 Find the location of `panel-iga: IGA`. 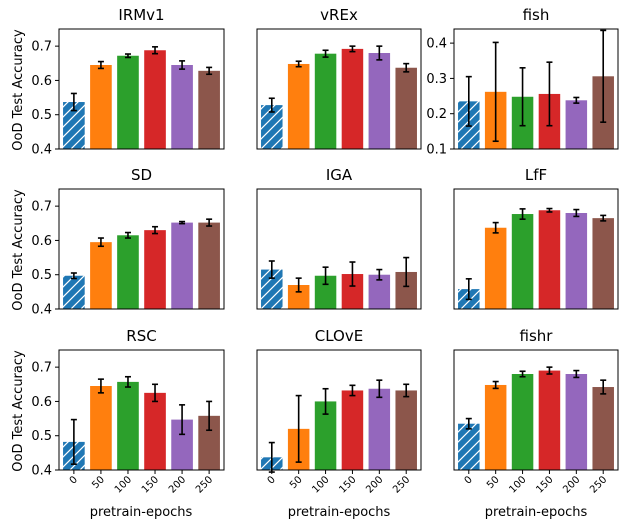

panel-iga: IGA is located at coordinates (339, 238).